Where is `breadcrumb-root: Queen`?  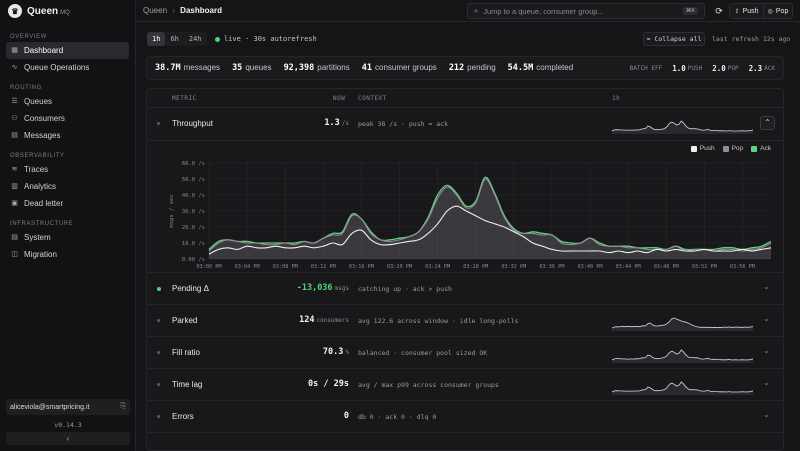 breadcrumb-root: Queen is located at coordinates (155, 10).